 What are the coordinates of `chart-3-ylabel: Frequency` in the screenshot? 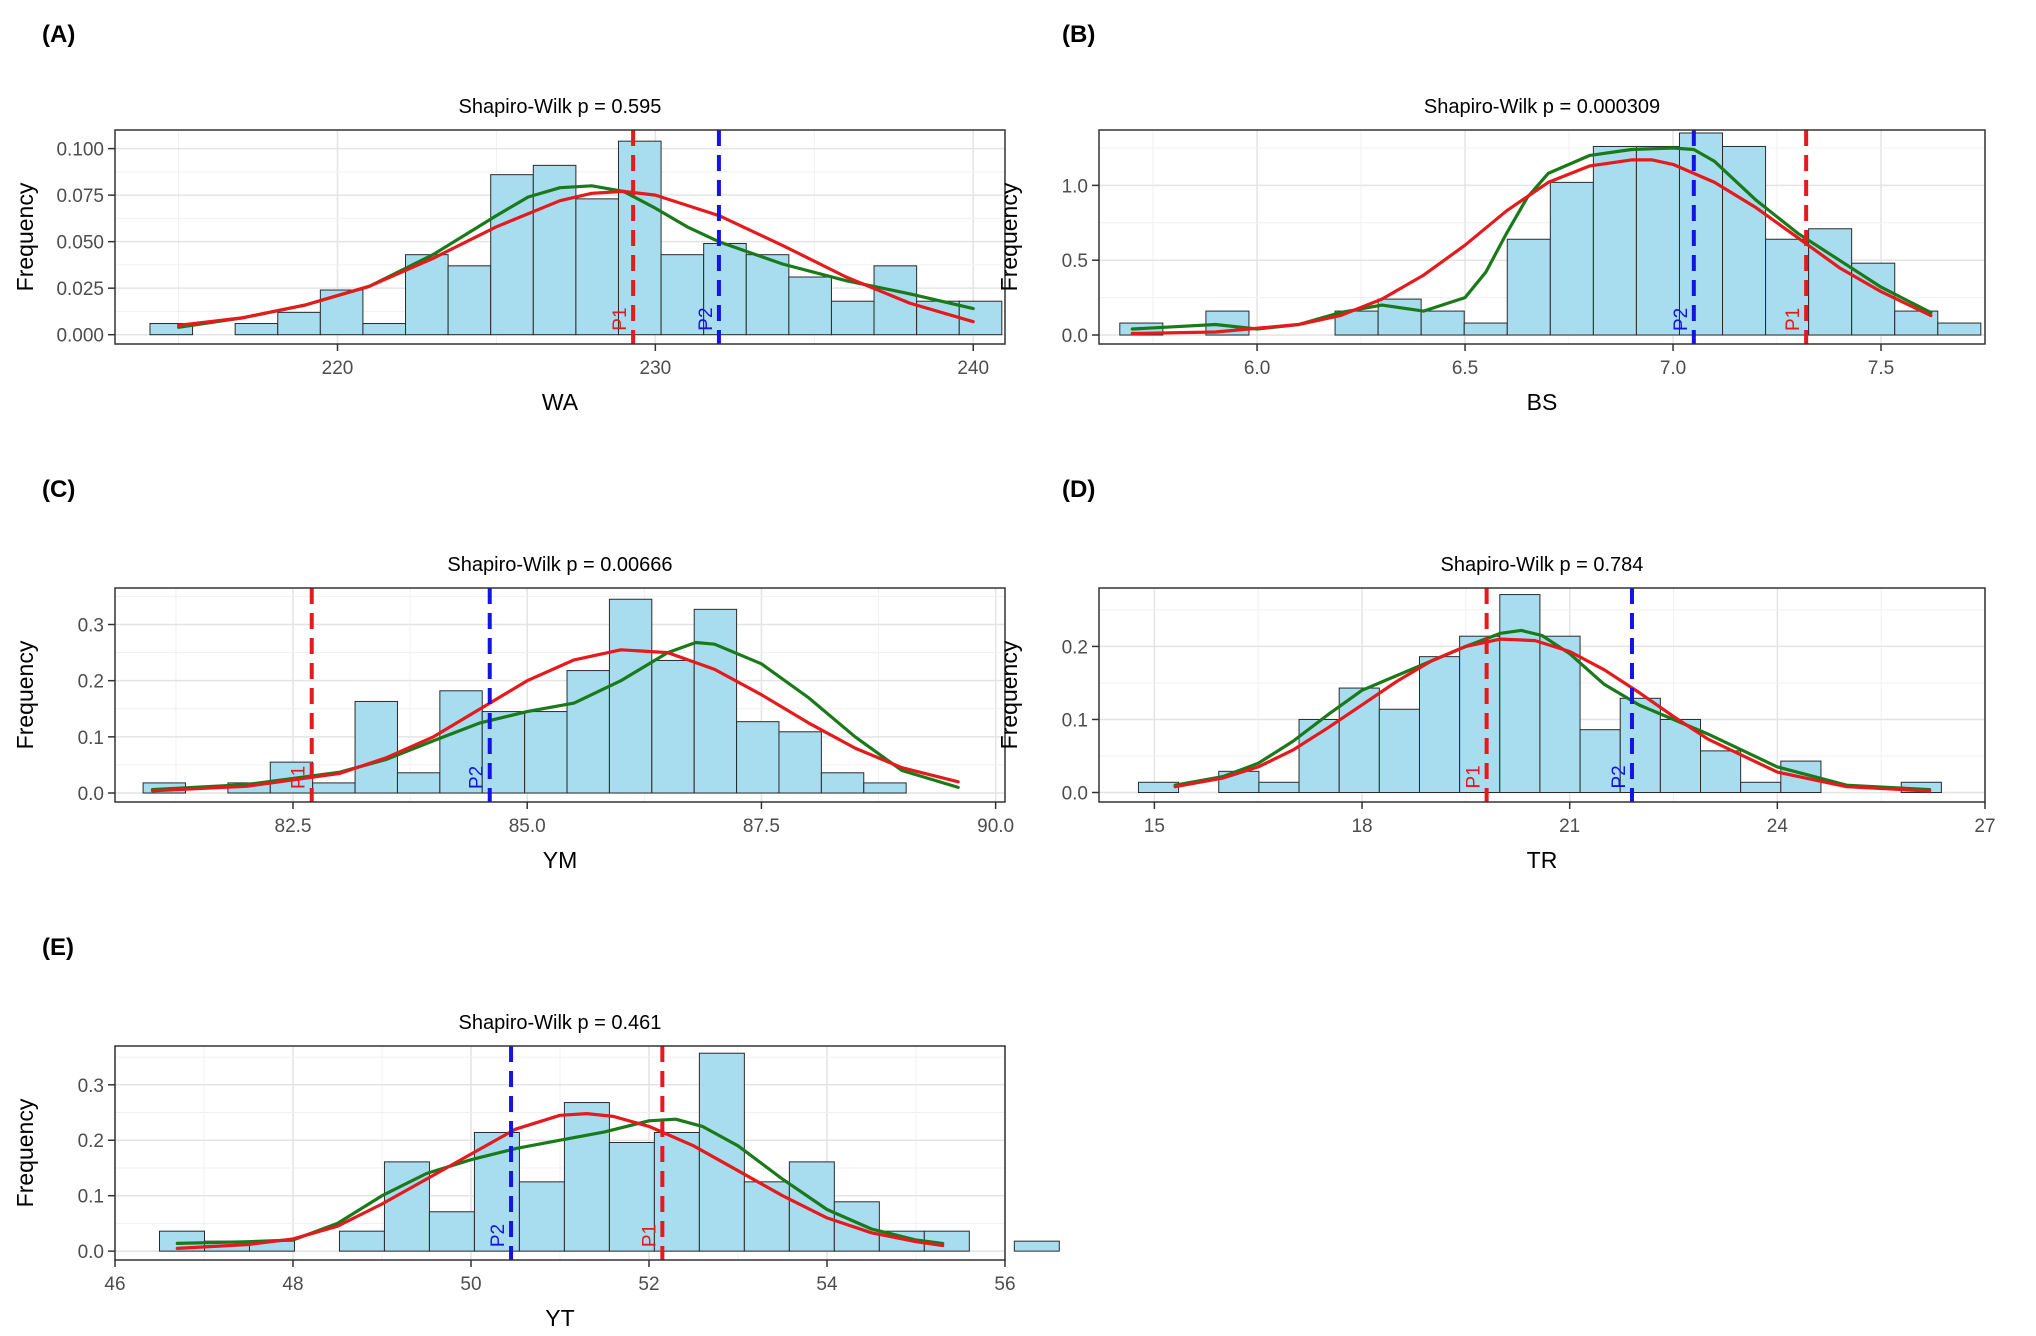 It's located at (1009, 694).